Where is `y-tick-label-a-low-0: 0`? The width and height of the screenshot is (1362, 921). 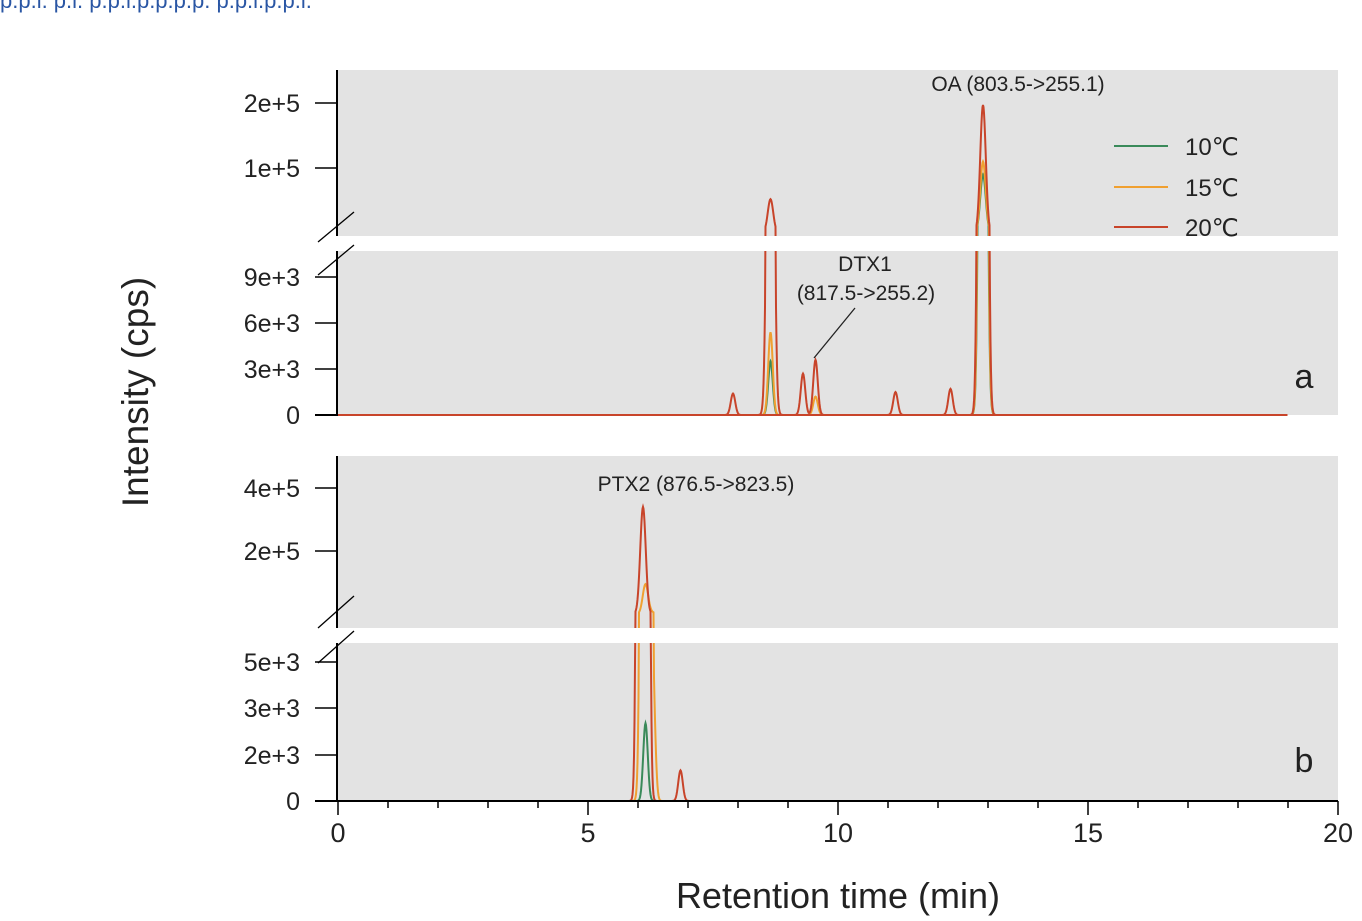
y-tick-label-a-low-0: 0 is located at coordinates (293, 416).